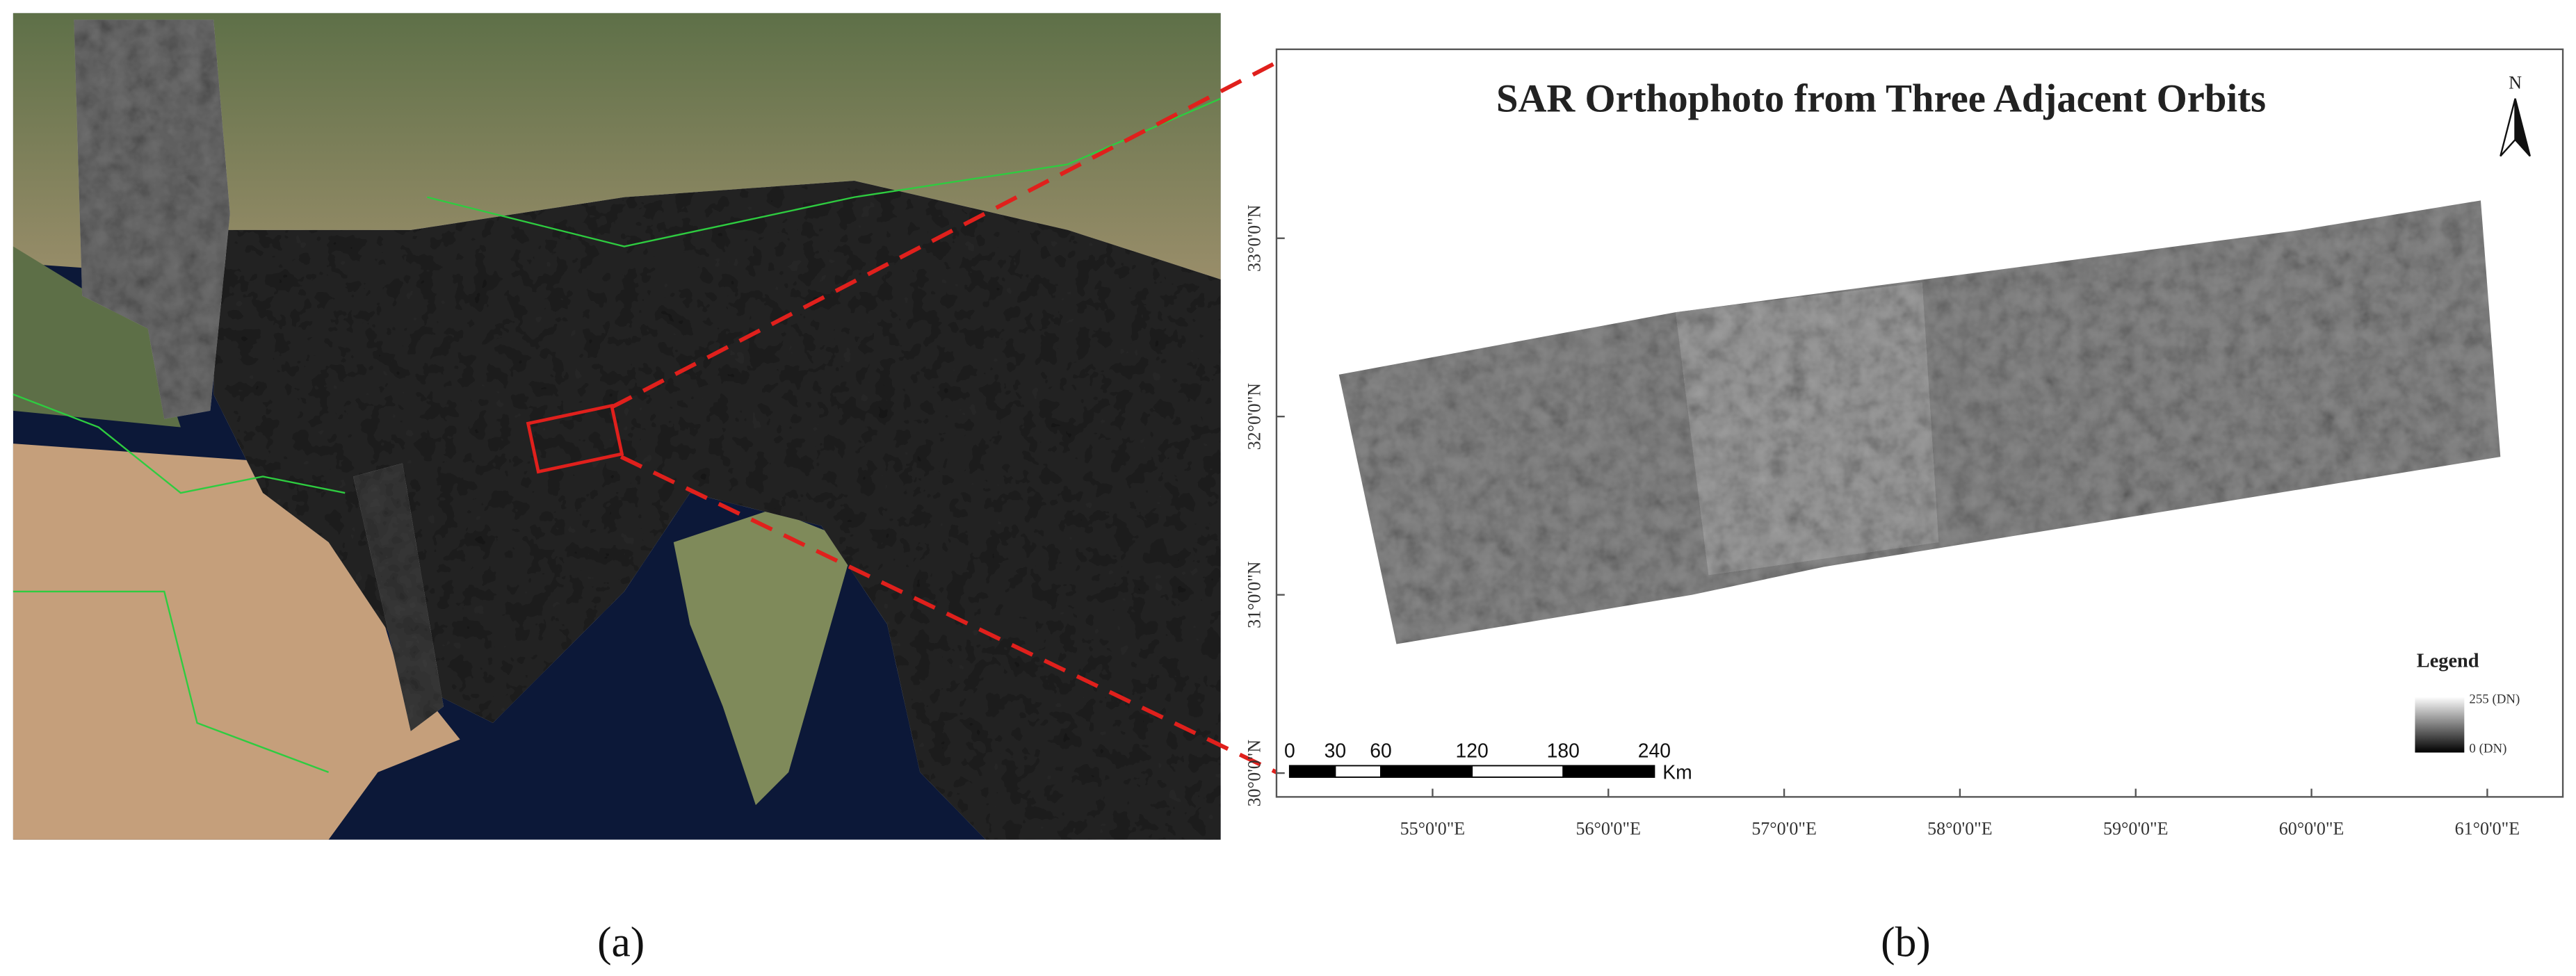  What do you see at coordinates (97, 337) in the screenshot?
I see `land-europe` at bounding box center [97, 337].